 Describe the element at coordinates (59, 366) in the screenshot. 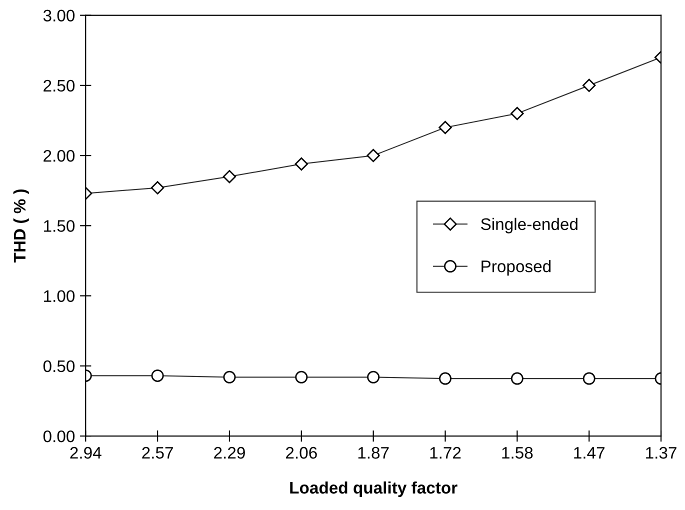

I see `y-tick-label: 0.50` at that location.